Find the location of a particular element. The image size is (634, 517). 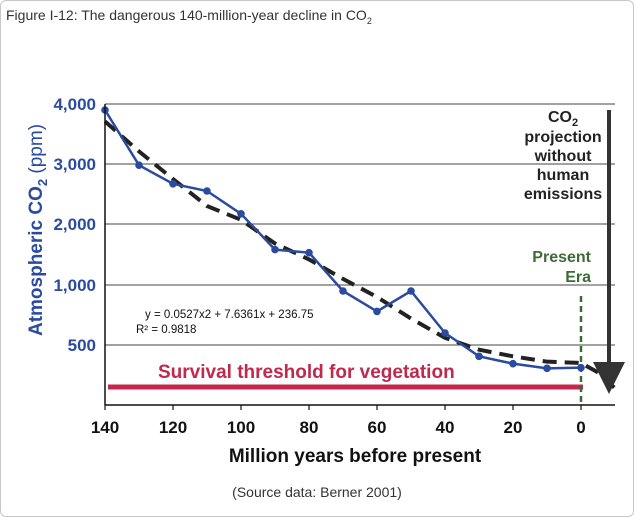

projection-co: CO is located at coordinates (560, 117).